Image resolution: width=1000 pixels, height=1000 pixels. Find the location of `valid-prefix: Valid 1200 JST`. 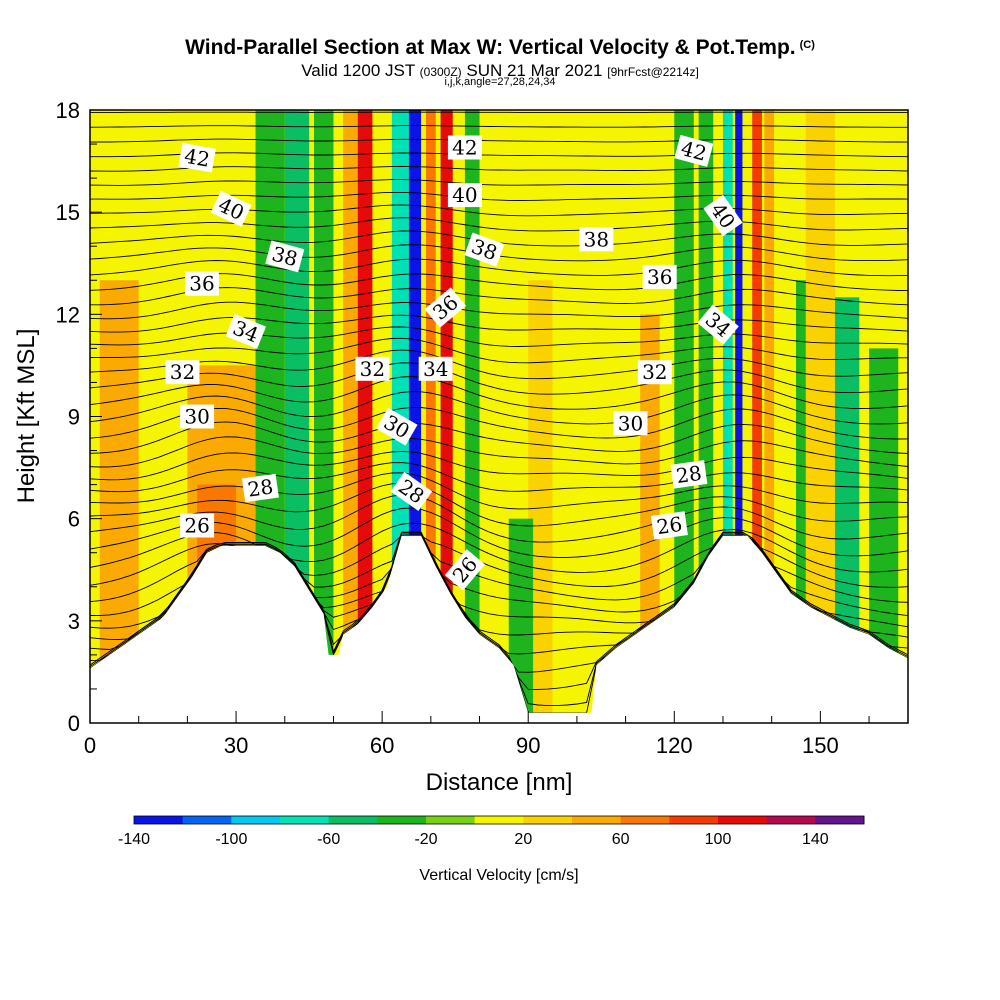

valid-prefix: Valid 1200 JST is located at coordinates (358, 70).